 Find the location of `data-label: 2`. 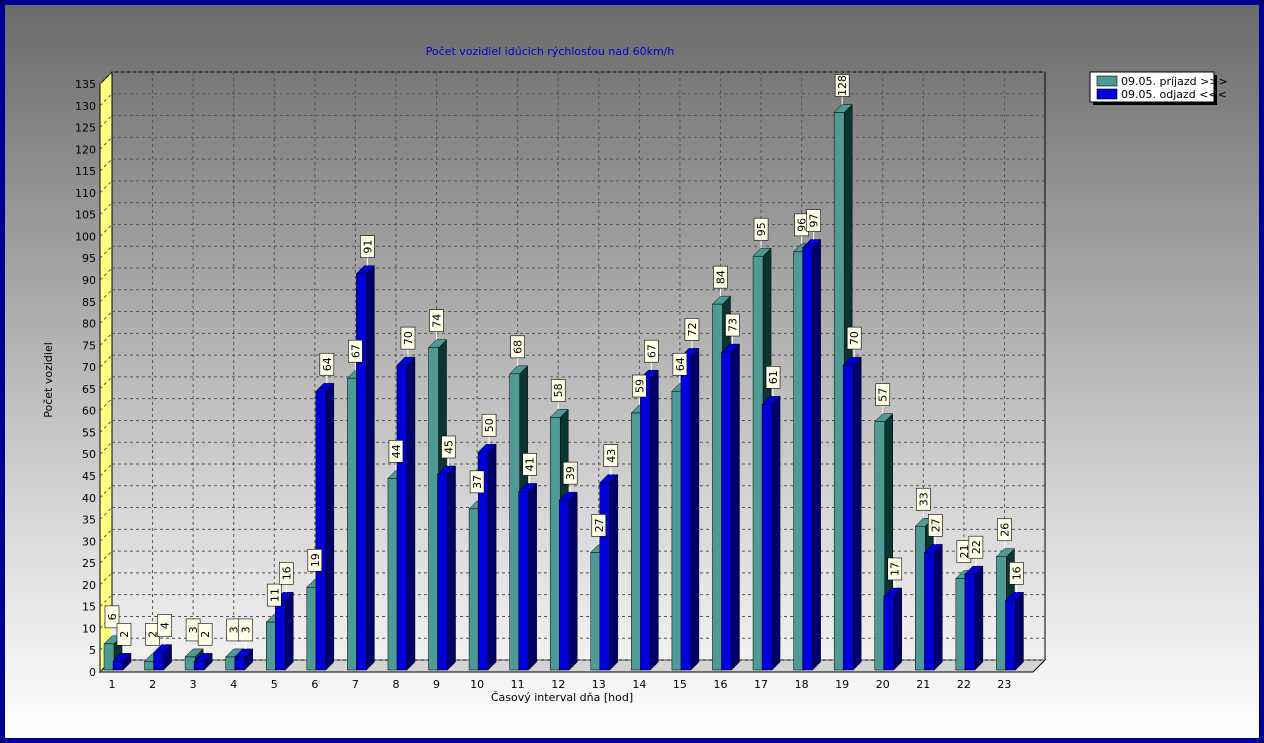

data-label: 2 is located at coordinates (205, 634).